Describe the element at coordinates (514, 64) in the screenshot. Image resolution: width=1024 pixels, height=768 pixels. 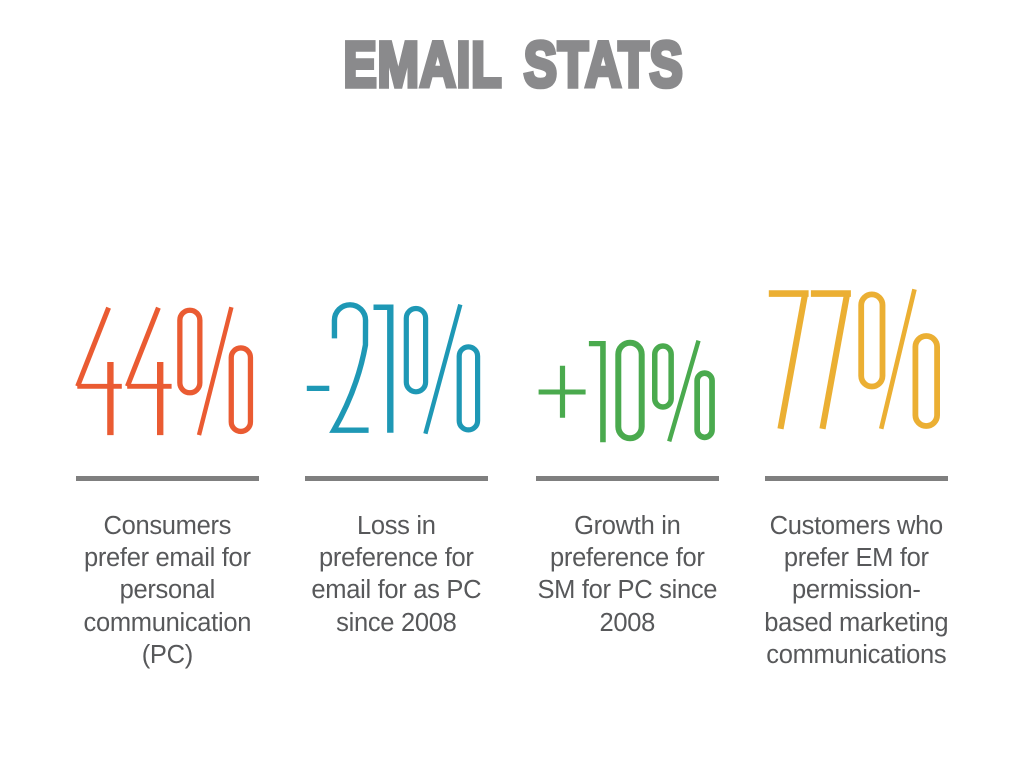
I see `svg-text: EMAIL STATS` at that location.